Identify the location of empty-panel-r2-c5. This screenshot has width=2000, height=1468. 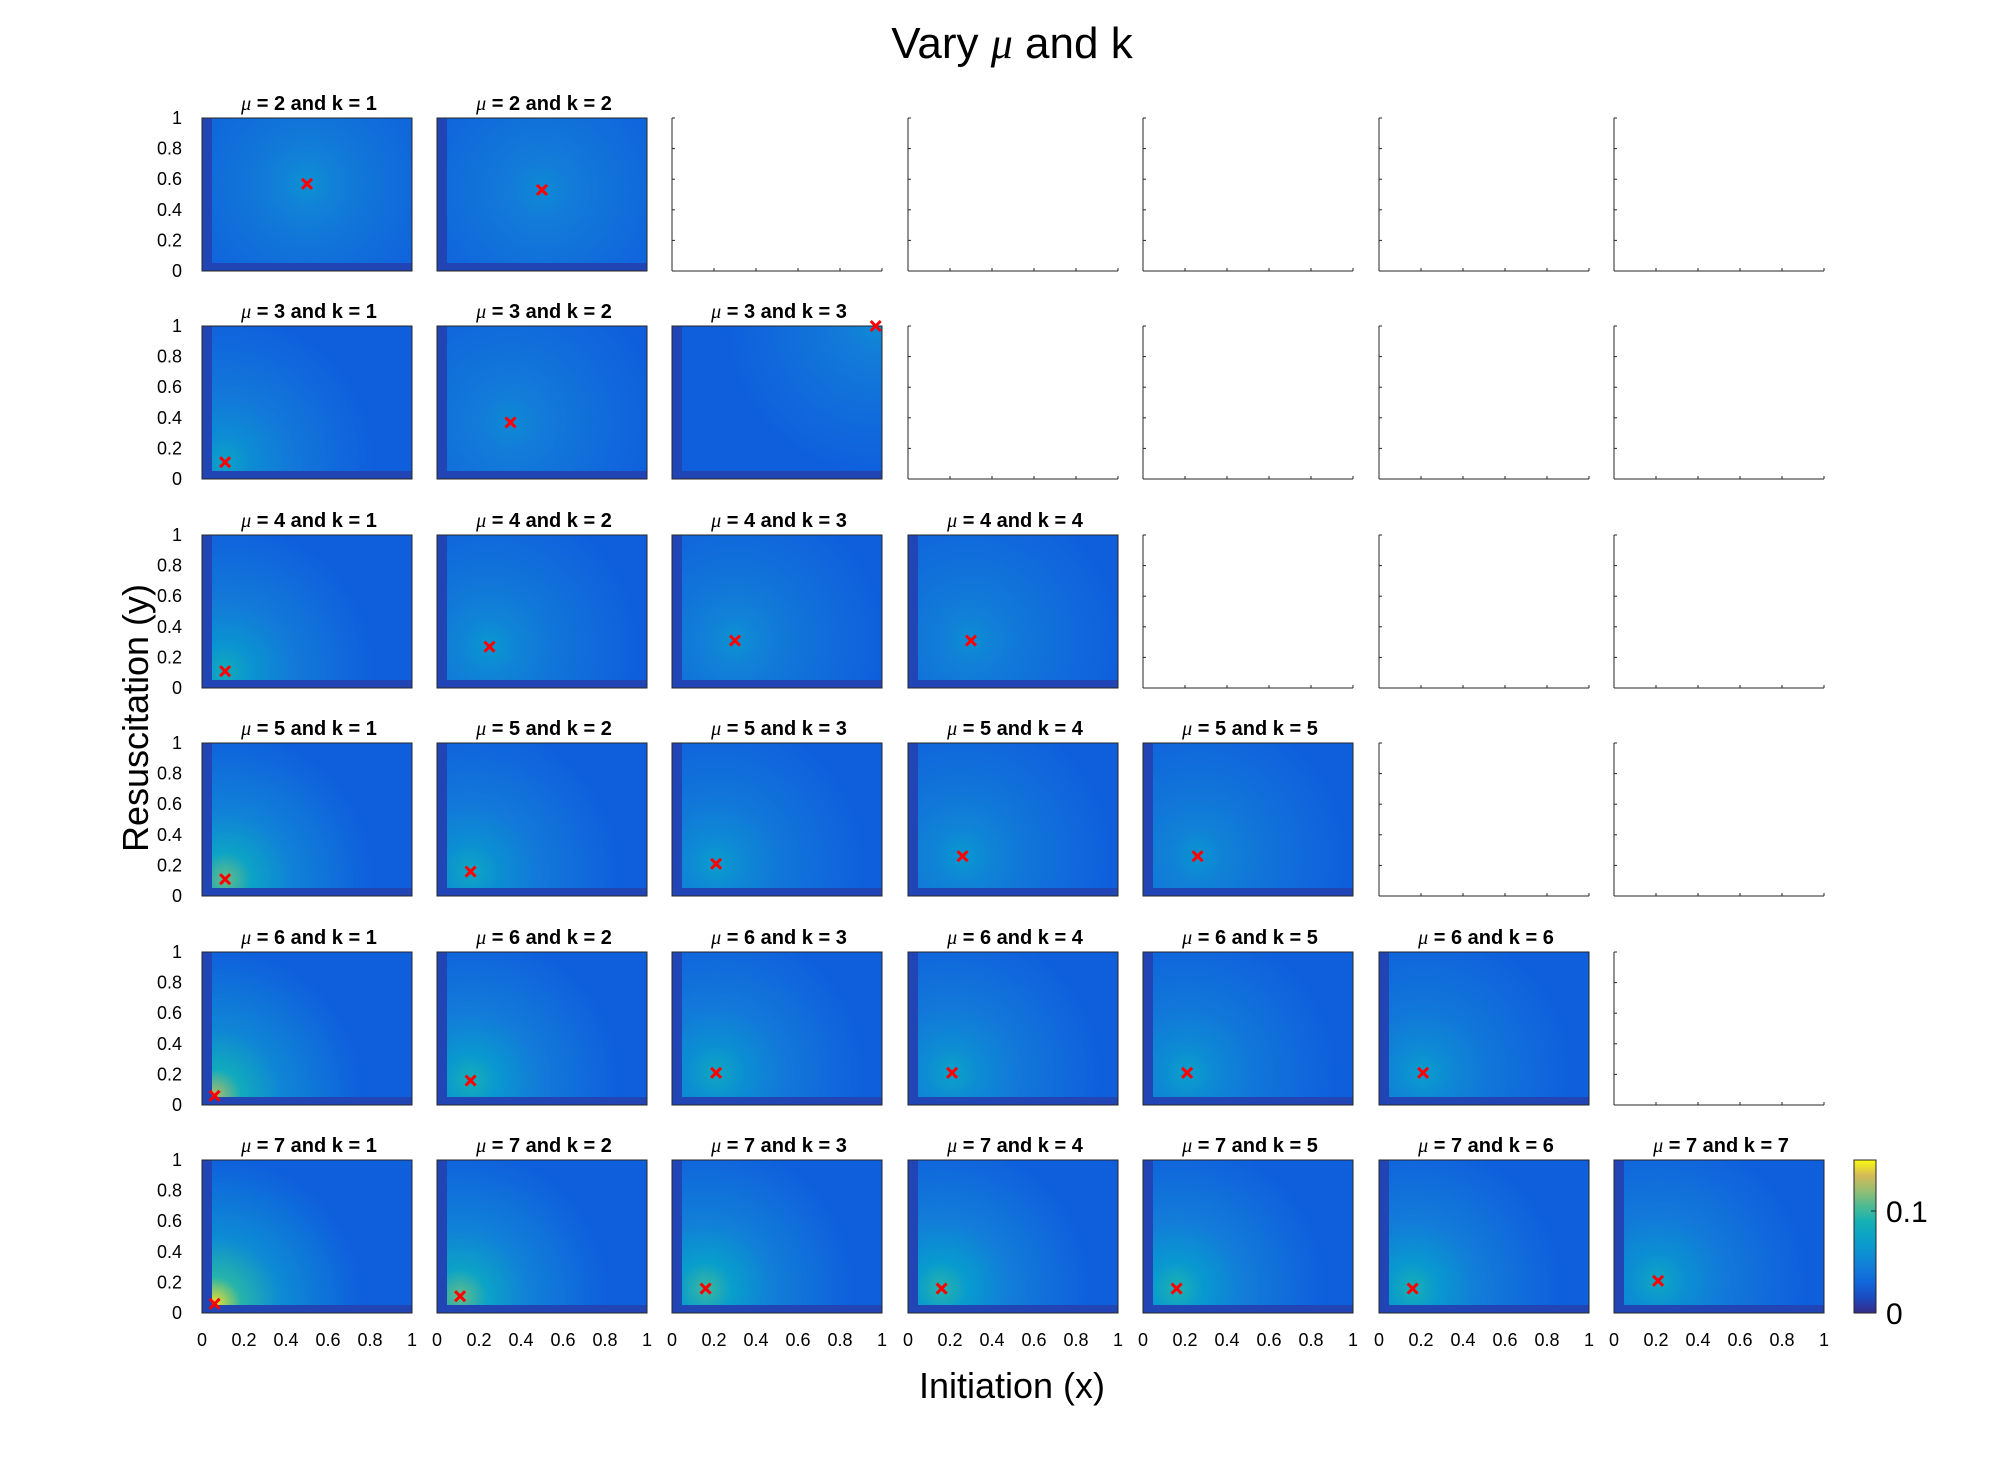
(1484, 611).